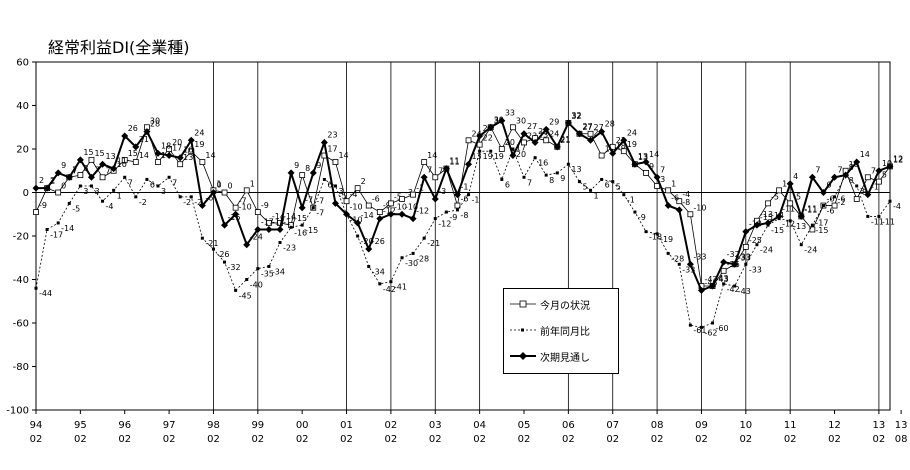 This screenshot has height=470, width=910. I want to click on data-label-1-36: -12, so click(444, 224).